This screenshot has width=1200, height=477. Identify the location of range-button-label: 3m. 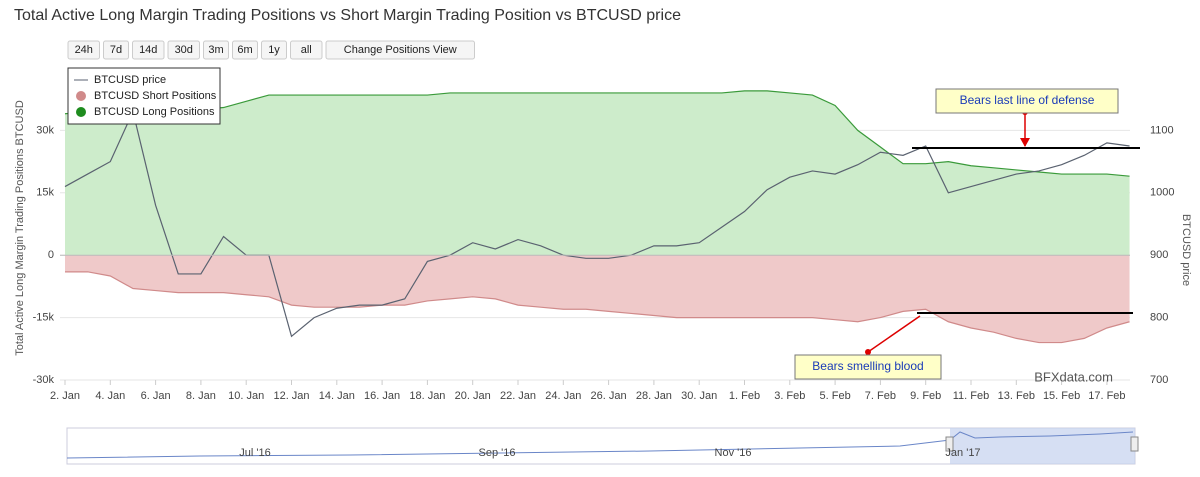
(215, 50).